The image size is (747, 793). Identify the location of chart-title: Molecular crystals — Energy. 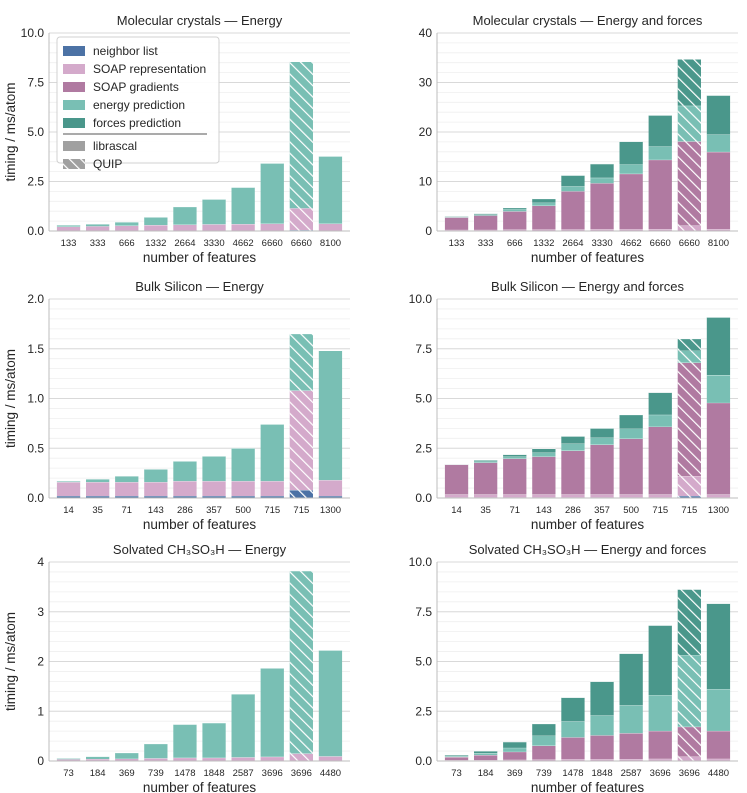
(200, 20).